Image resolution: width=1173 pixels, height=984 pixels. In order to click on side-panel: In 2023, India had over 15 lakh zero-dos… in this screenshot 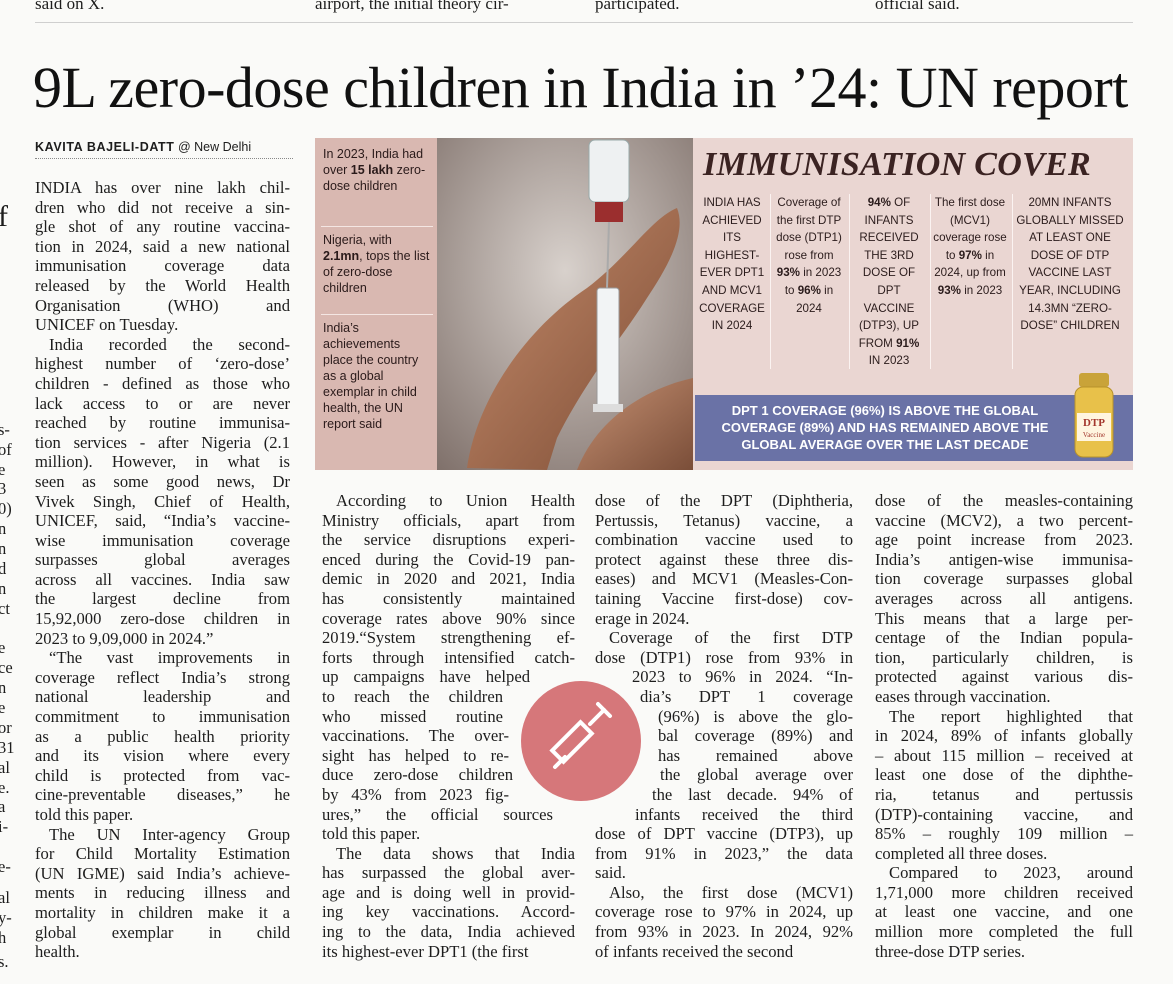, I will do `click(376, 304)`.